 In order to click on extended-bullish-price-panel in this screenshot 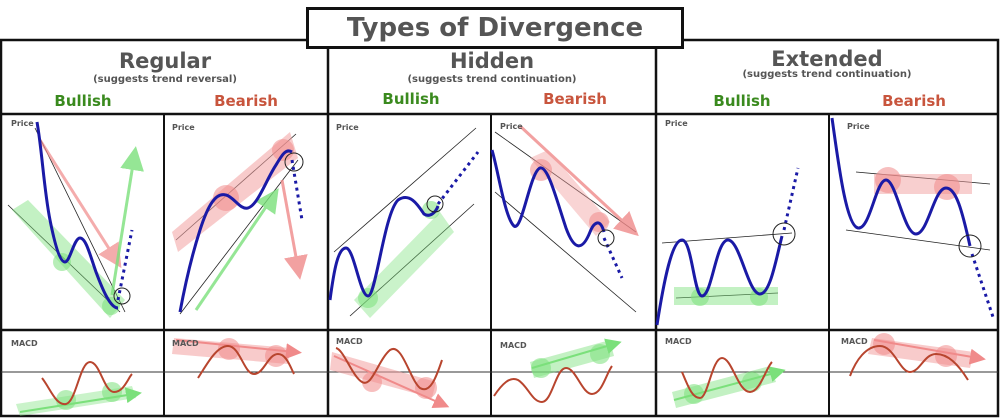, I will do `click(727, 246)`.